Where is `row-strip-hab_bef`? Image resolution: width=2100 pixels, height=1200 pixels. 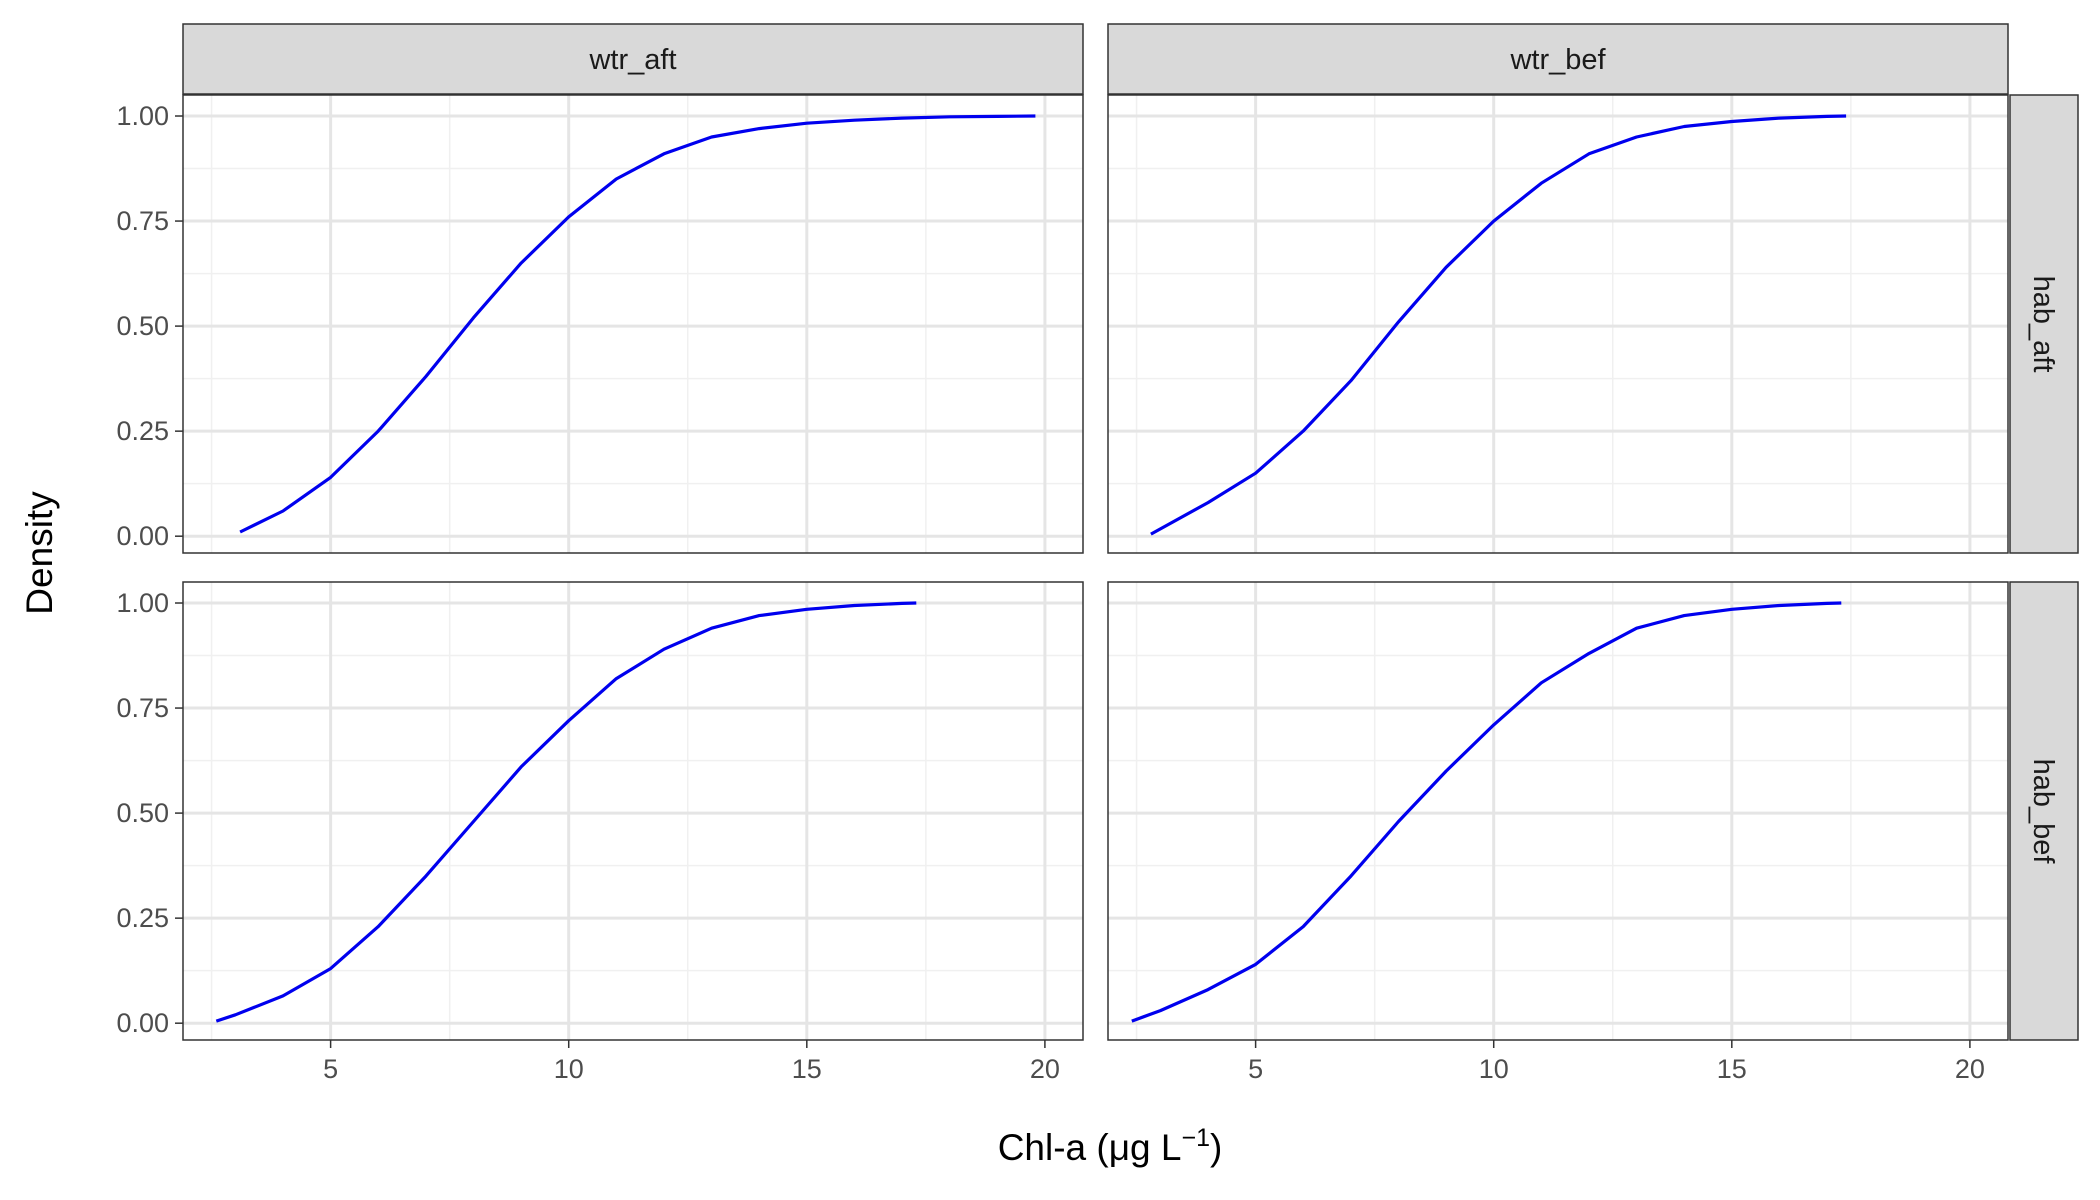 row-strip-hab_bef is located at coordinates (2044, 811).